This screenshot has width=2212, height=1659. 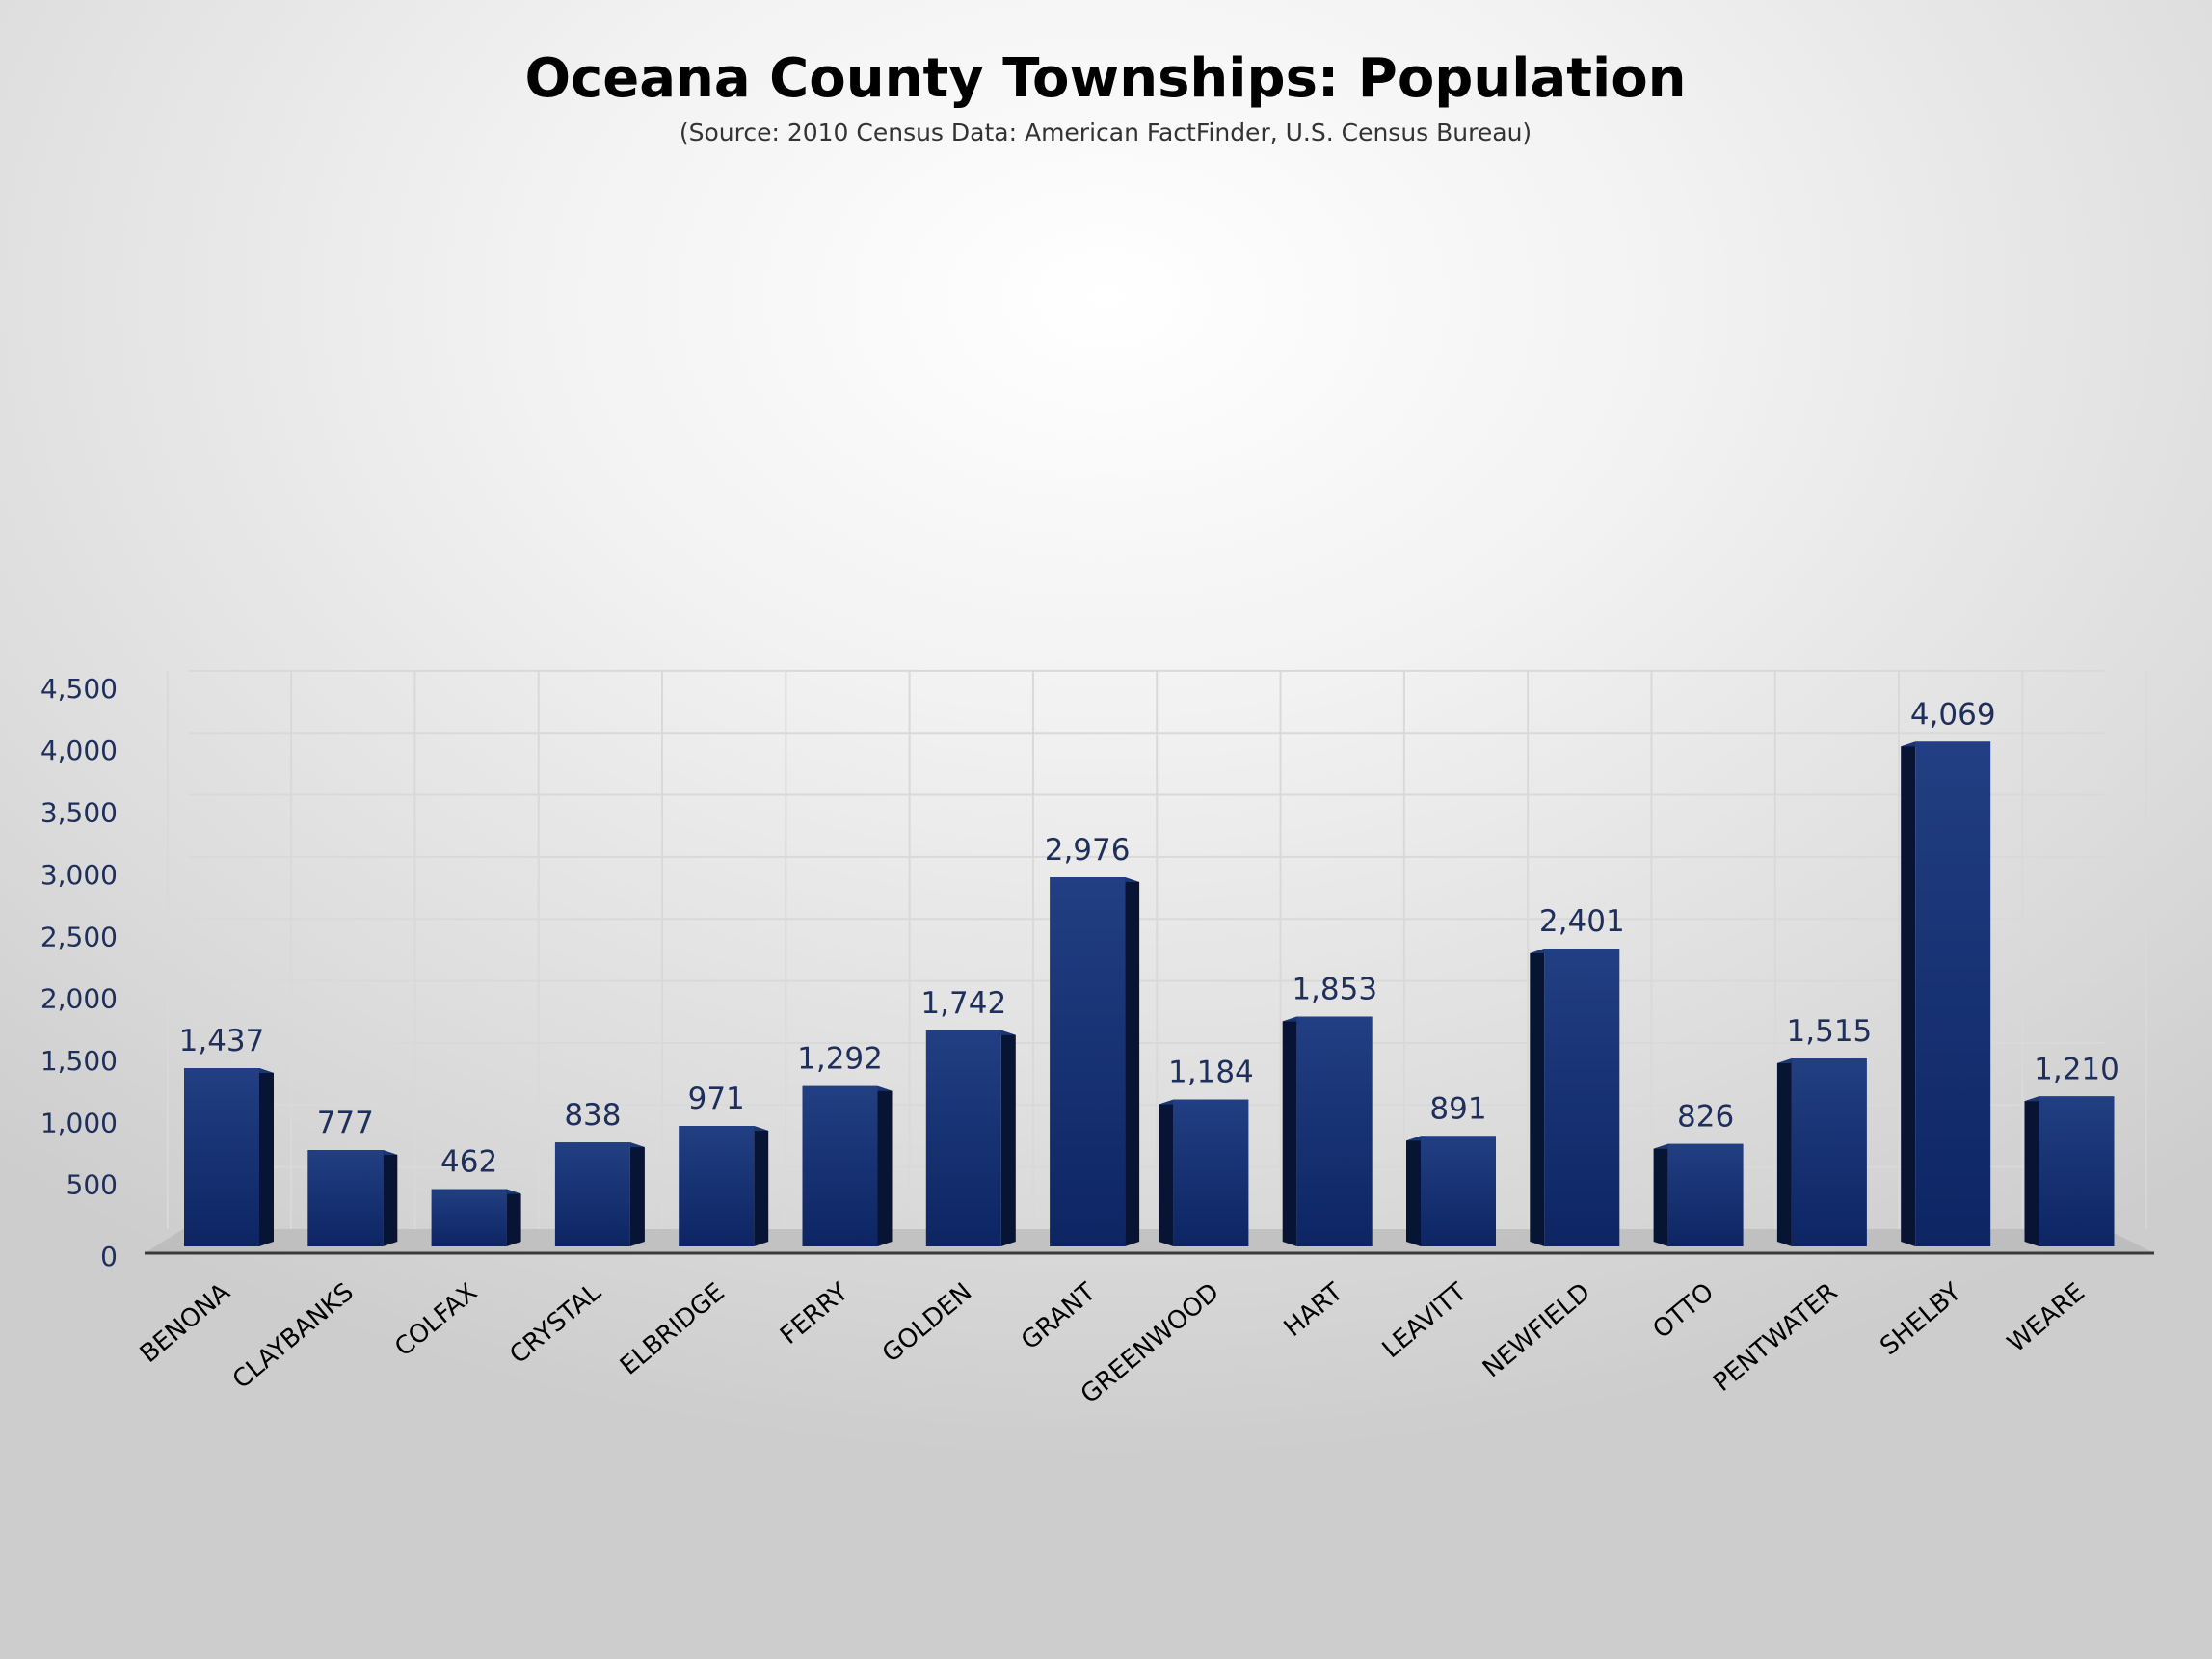 What do you see at coordinates (1314, 1310) in the screenshot?
I see `x-tick-label: HART` at bounding box center [1314, 1310].